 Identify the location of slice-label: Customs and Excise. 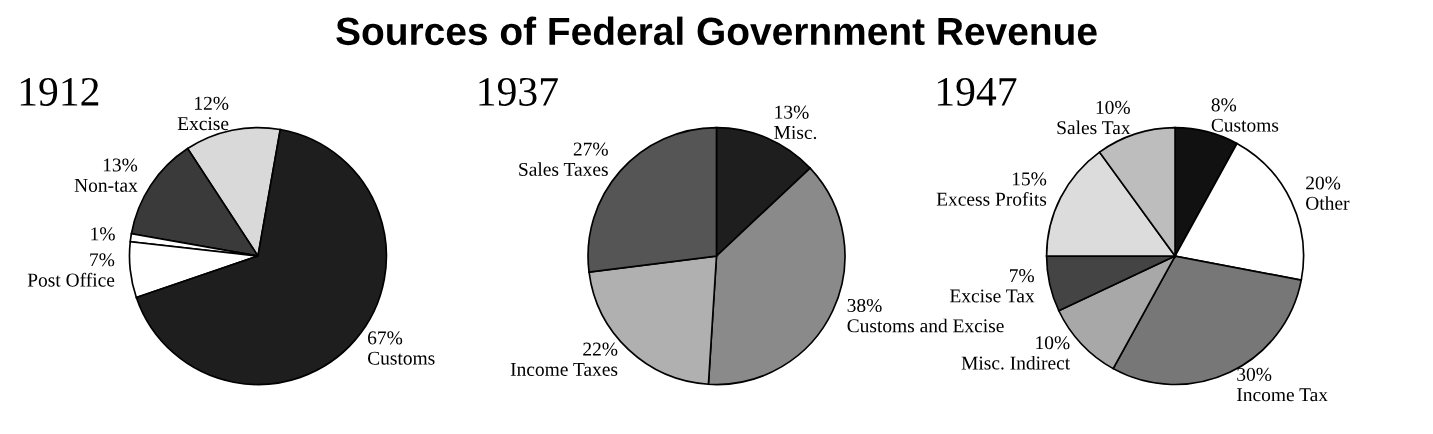
(925, 325).